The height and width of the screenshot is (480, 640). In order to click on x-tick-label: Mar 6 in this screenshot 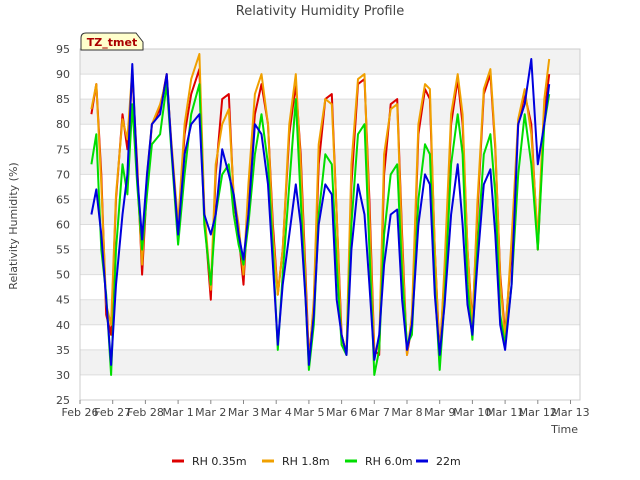, I will do `click(341, 412)`.